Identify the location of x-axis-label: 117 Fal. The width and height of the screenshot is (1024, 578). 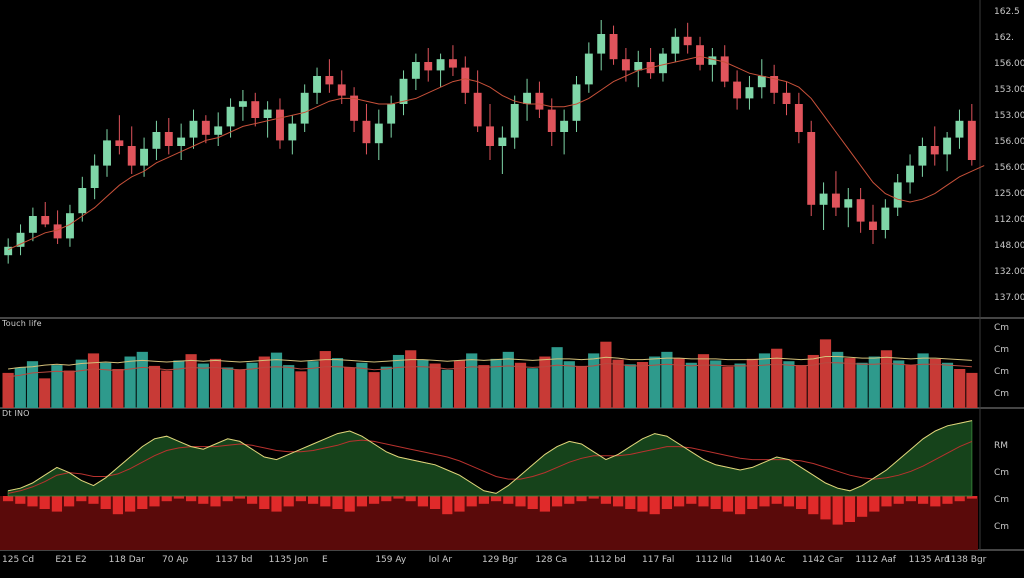
(658, 560).